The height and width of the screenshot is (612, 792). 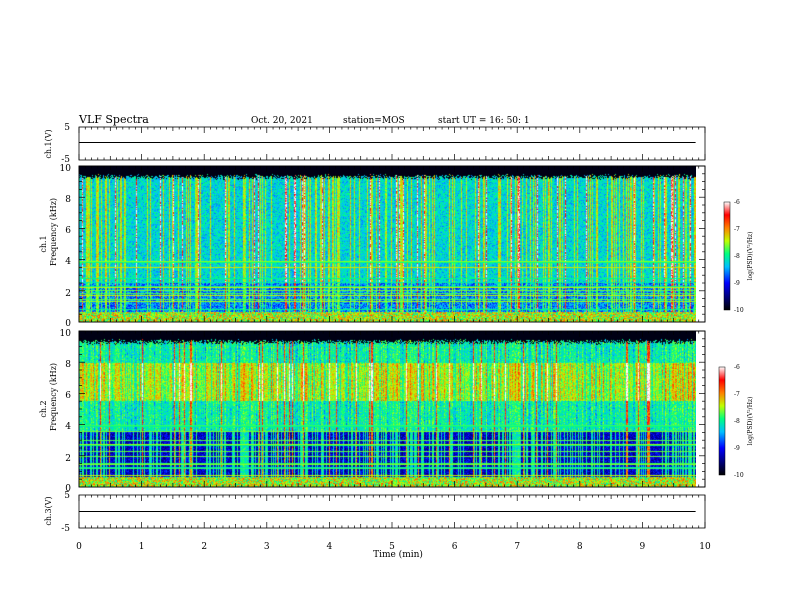 What do you see at coordinates (48, 510) in the screenshot?
I see `ch3-voltage-ylabel: ch.3(V)` at bounding box center [48, 510].